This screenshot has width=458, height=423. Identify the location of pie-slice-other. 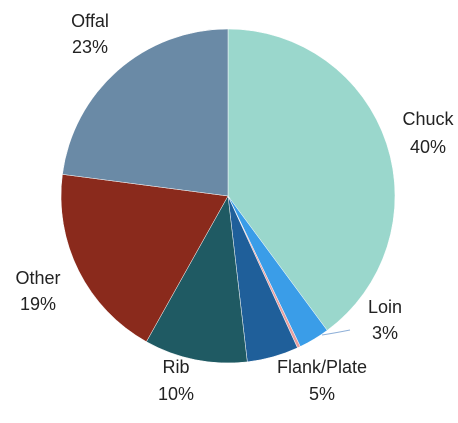
(144, 258).